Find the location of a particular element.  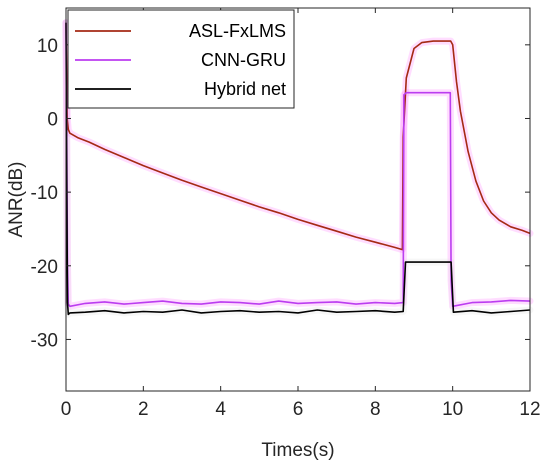

legend-box is located at coordinates (181, 59).